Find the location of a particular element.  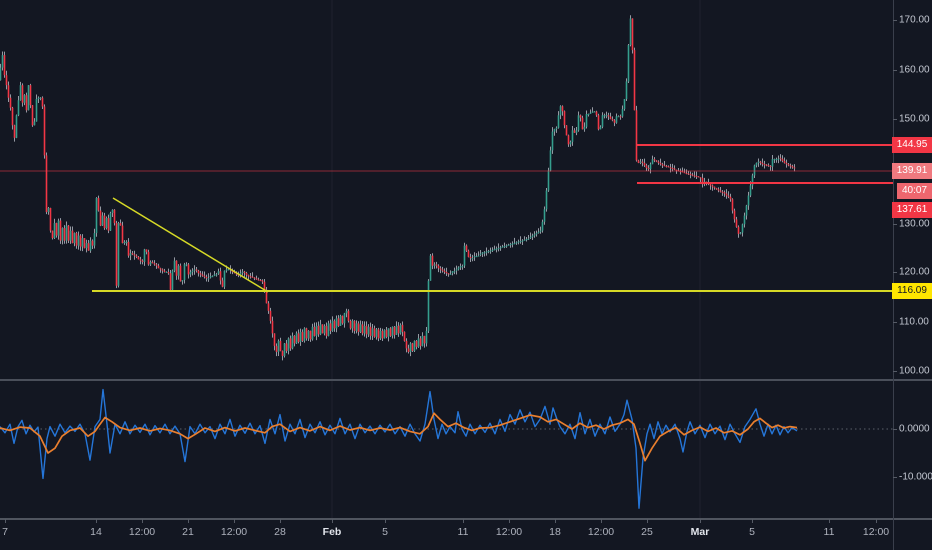

price-tick-label: 160.00 is located at coordinates (914, 70).